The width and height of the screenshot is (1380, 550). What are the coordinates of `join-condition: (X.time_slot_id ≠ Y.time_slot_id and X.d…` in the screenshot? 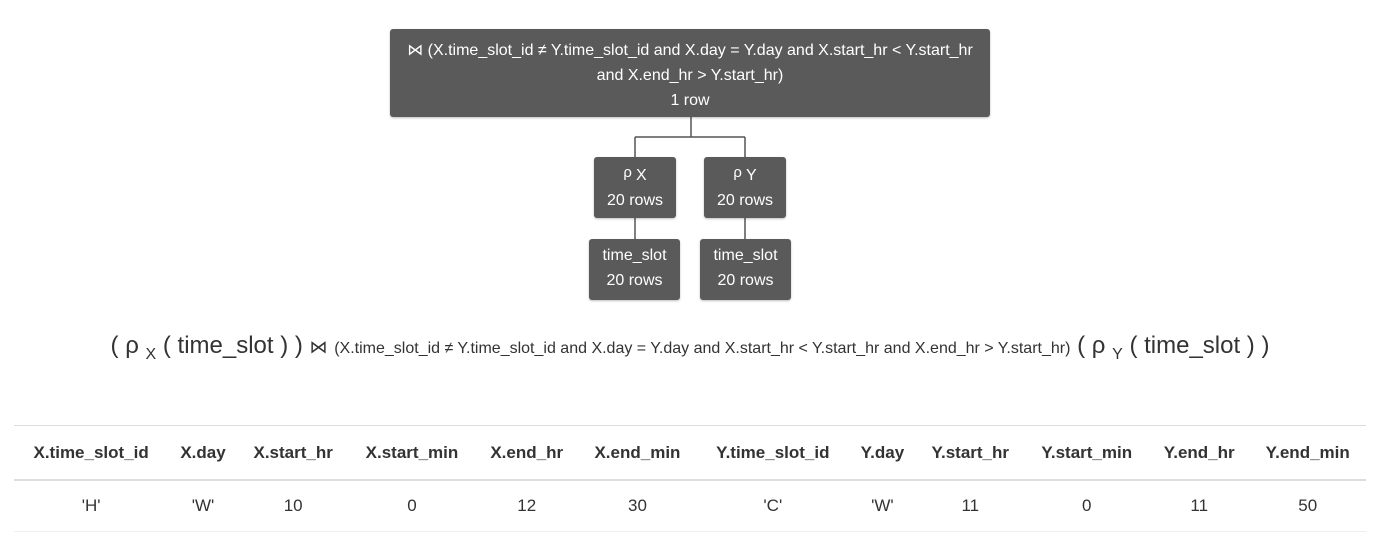 It's located at (700, 63).